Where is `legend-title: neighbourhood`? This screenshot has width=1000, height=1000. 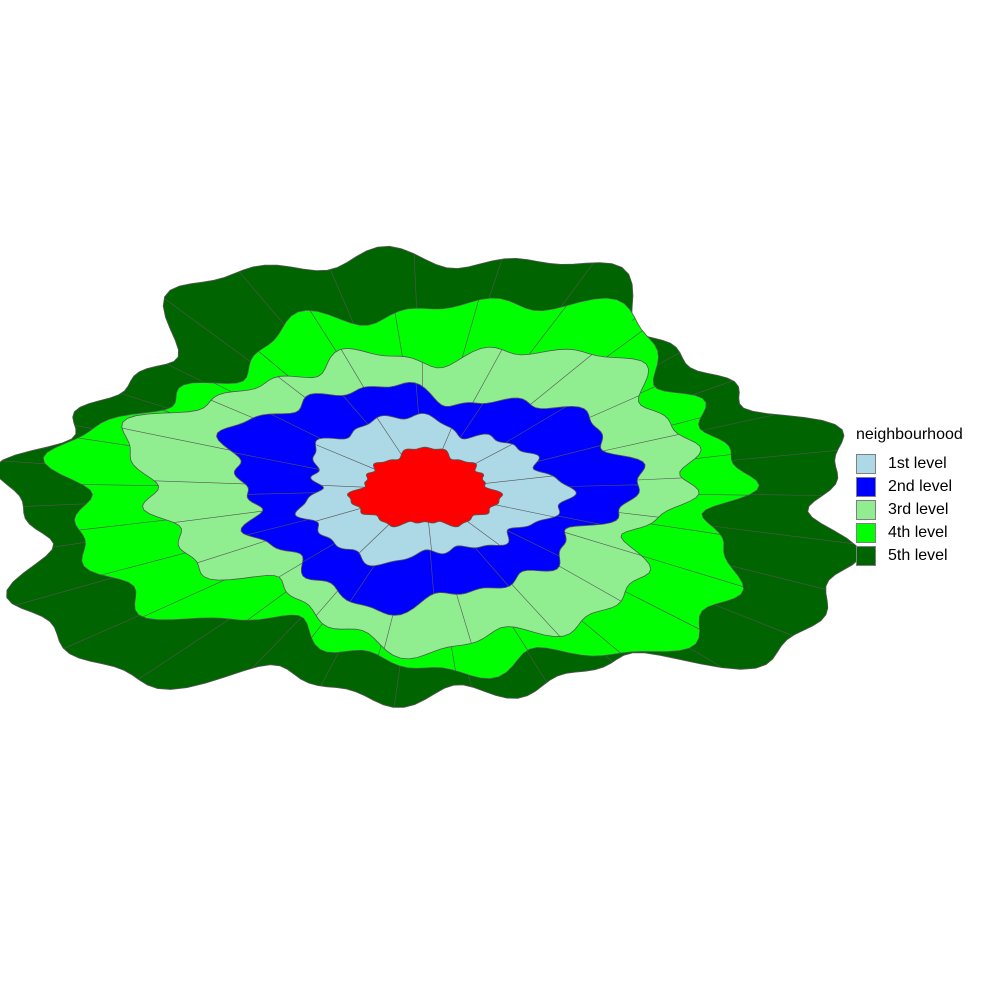 legend-title: neighbourhood is located at coordinates (909, 434).